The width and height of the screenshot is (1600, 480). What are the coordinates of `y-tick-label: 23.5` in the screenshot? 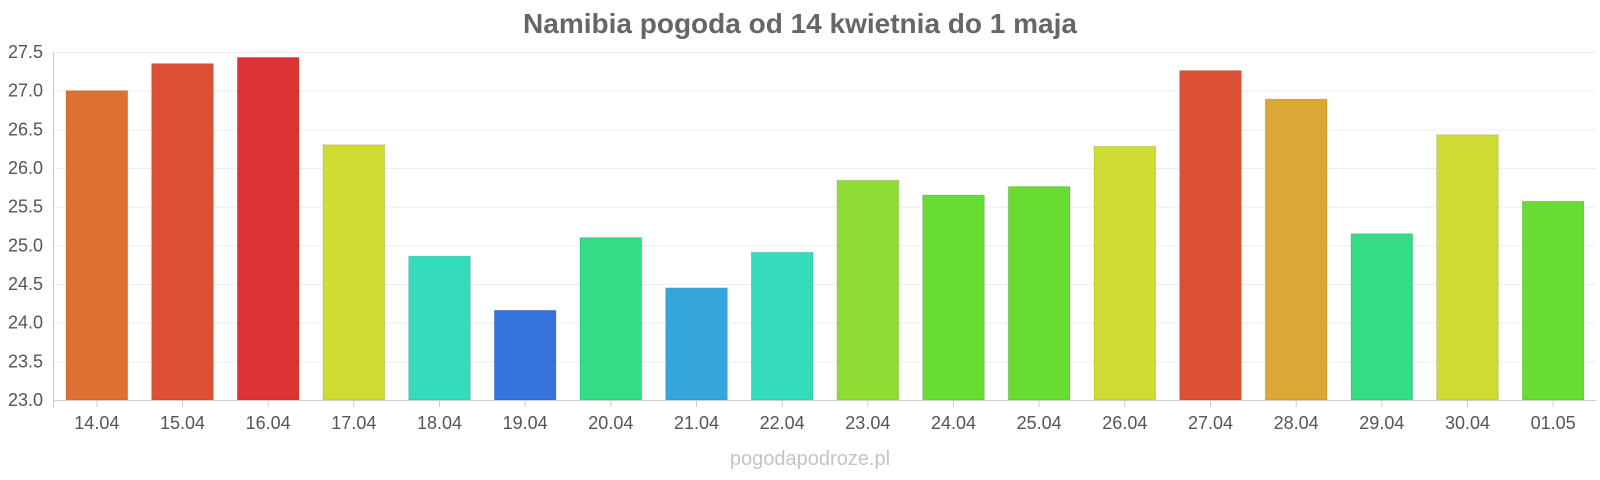 It's located at (25, 361).